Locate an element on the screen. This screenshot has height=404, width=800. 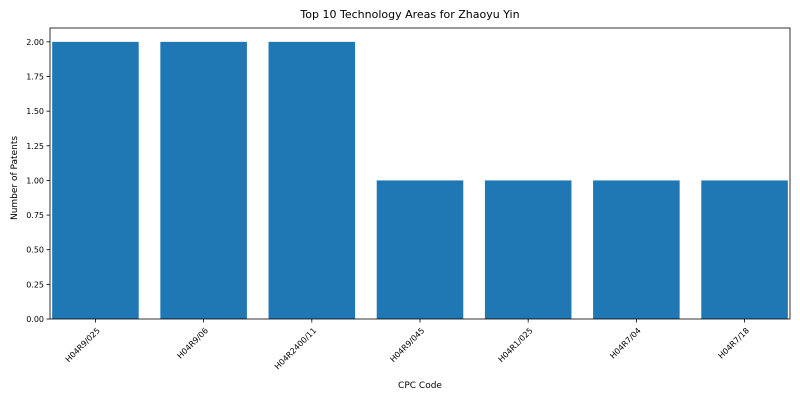
x-tick-label: H04R7/18 is located at coordinates (734, 343).